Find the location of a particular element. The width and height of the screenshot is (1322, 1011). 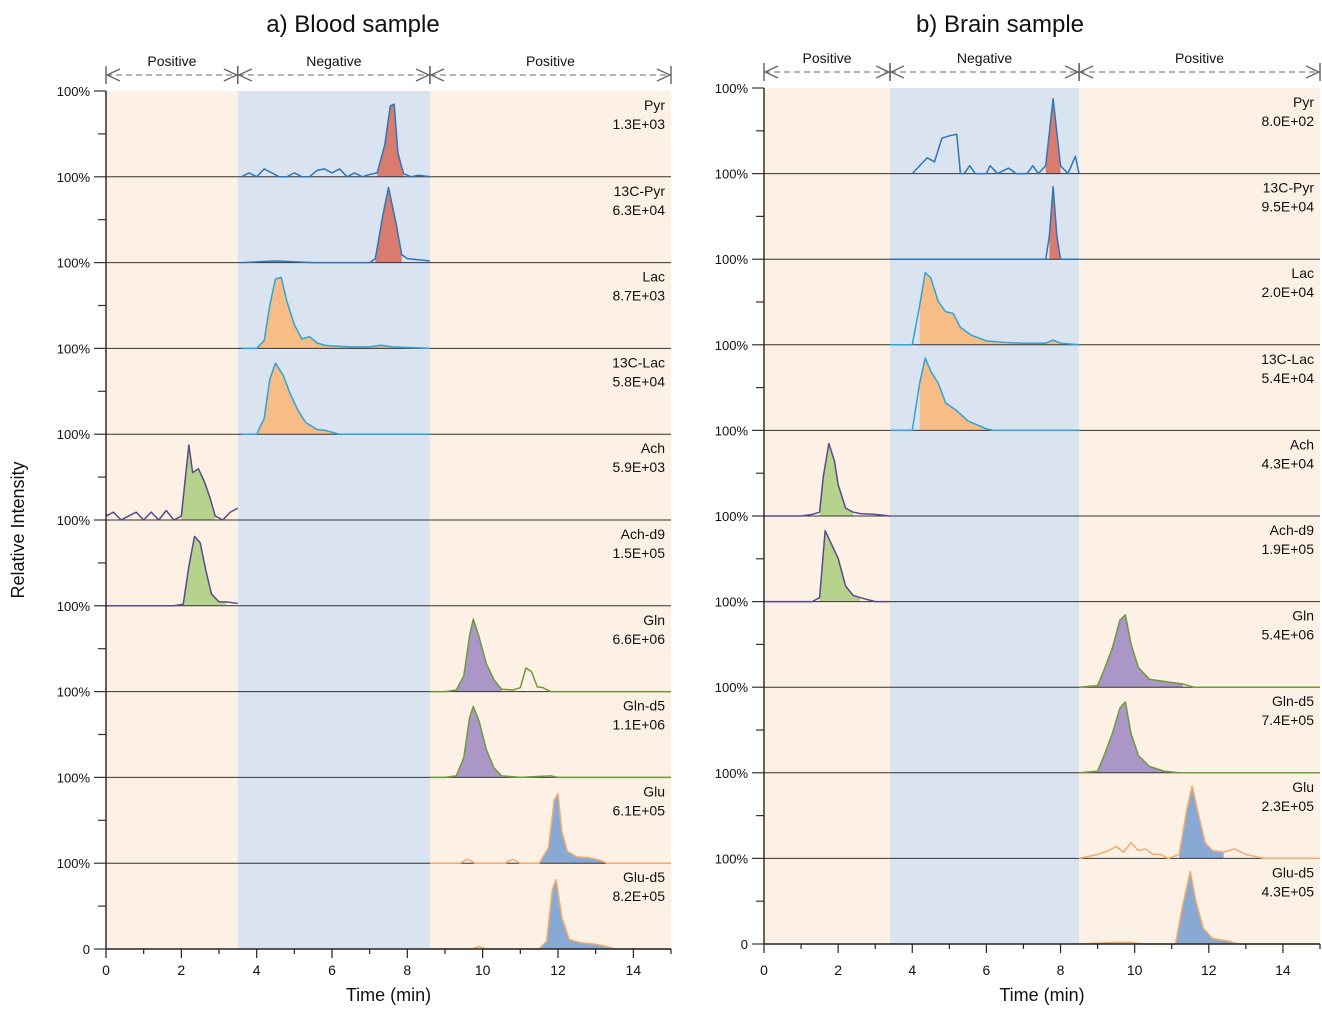

mode-label-positive-2: Positive is located at coordinates (550, 61).